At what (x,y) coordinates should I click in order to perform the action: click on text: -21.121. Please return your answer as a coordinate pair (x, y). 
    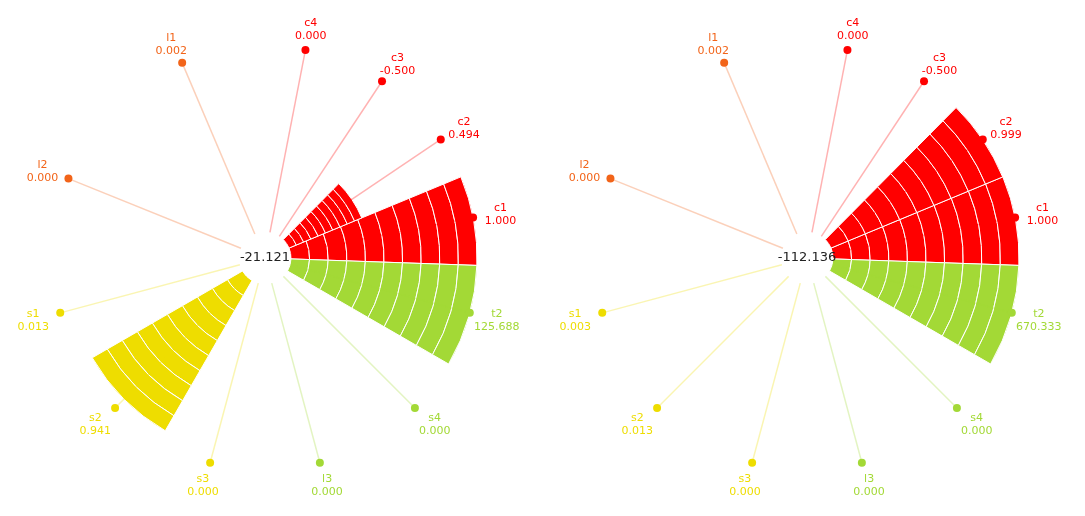
    Looking at the image, I should click on (265, 257).